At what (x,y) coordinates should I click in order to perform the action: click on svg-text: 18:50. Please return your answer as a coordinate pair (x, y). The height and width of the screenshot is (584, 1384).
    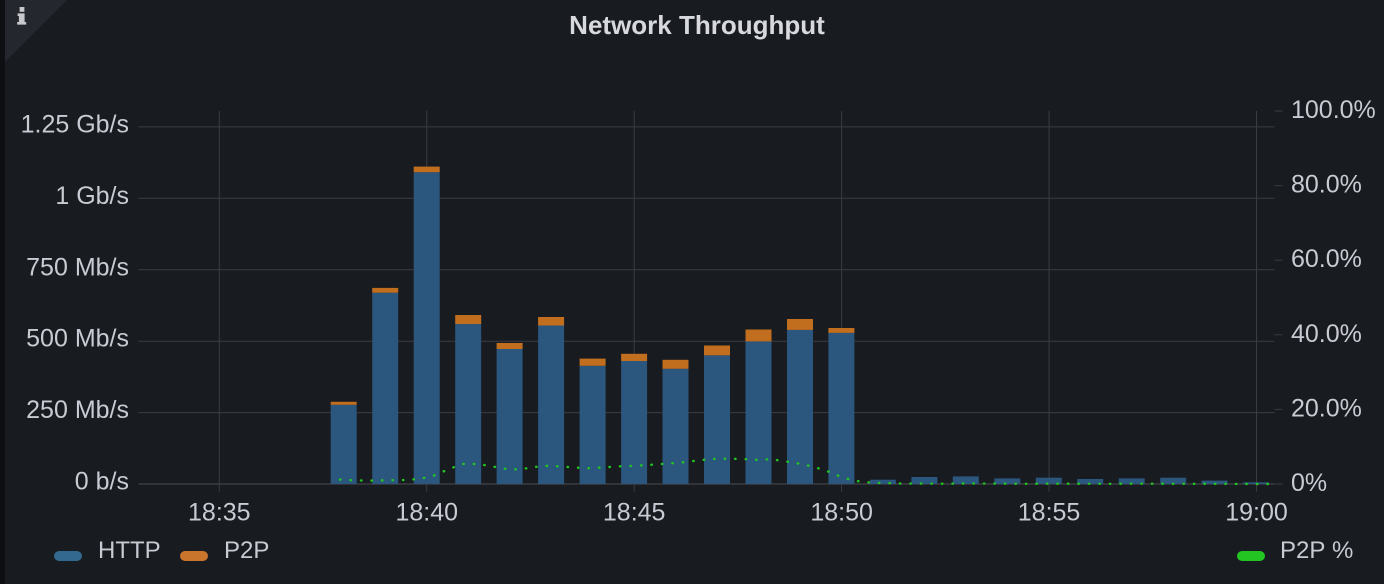
    Looking at the image, I should click on (841, 512).